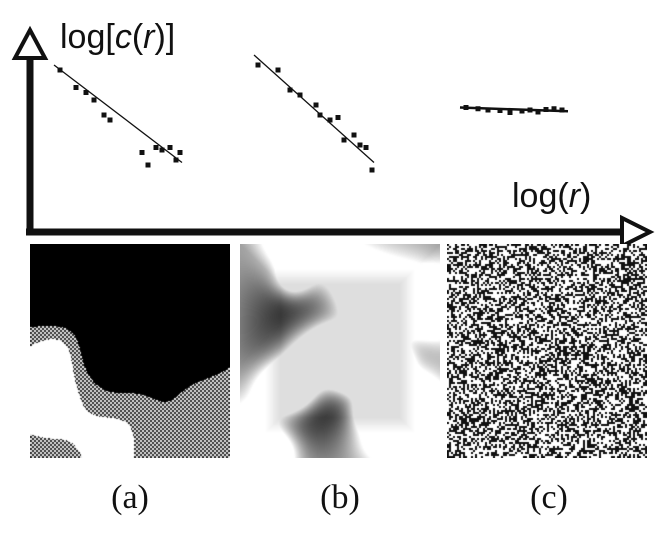 The image size is (670, 536). Describe the element at coordinates (30, 42) in the screenshot. I see `y-axis-arrow-icon` at that location.